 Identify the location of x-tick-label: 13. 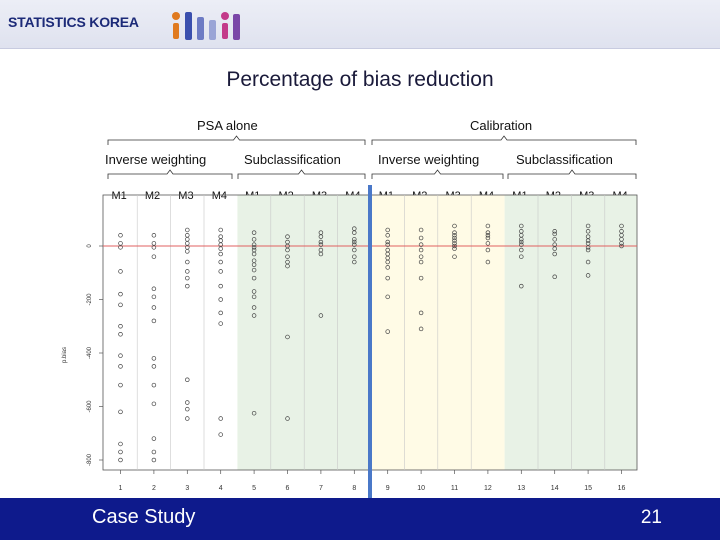
(521, 488).